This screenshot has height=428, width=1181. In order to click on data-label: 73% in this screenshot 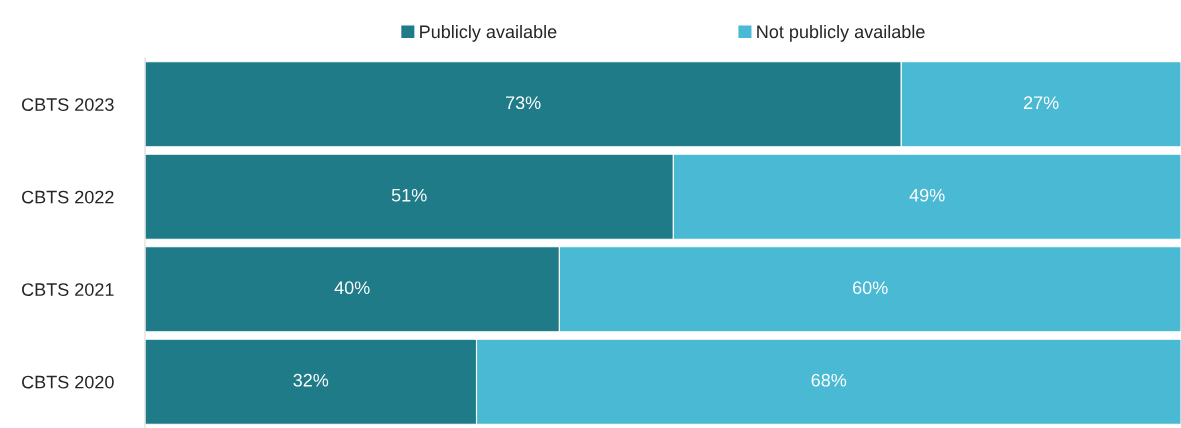, I will do `click(523, 103)`.